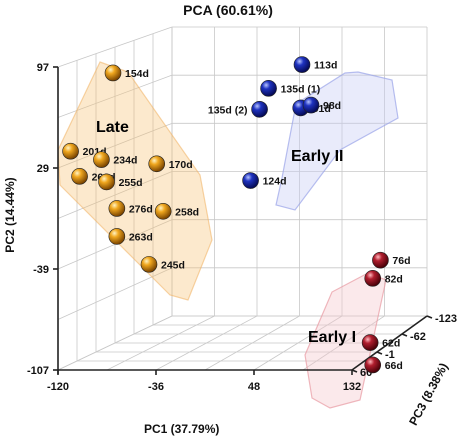 The height and width of the screenshot is (445, 457). I want to click on data-point-label: 263d, so click(141, 237).